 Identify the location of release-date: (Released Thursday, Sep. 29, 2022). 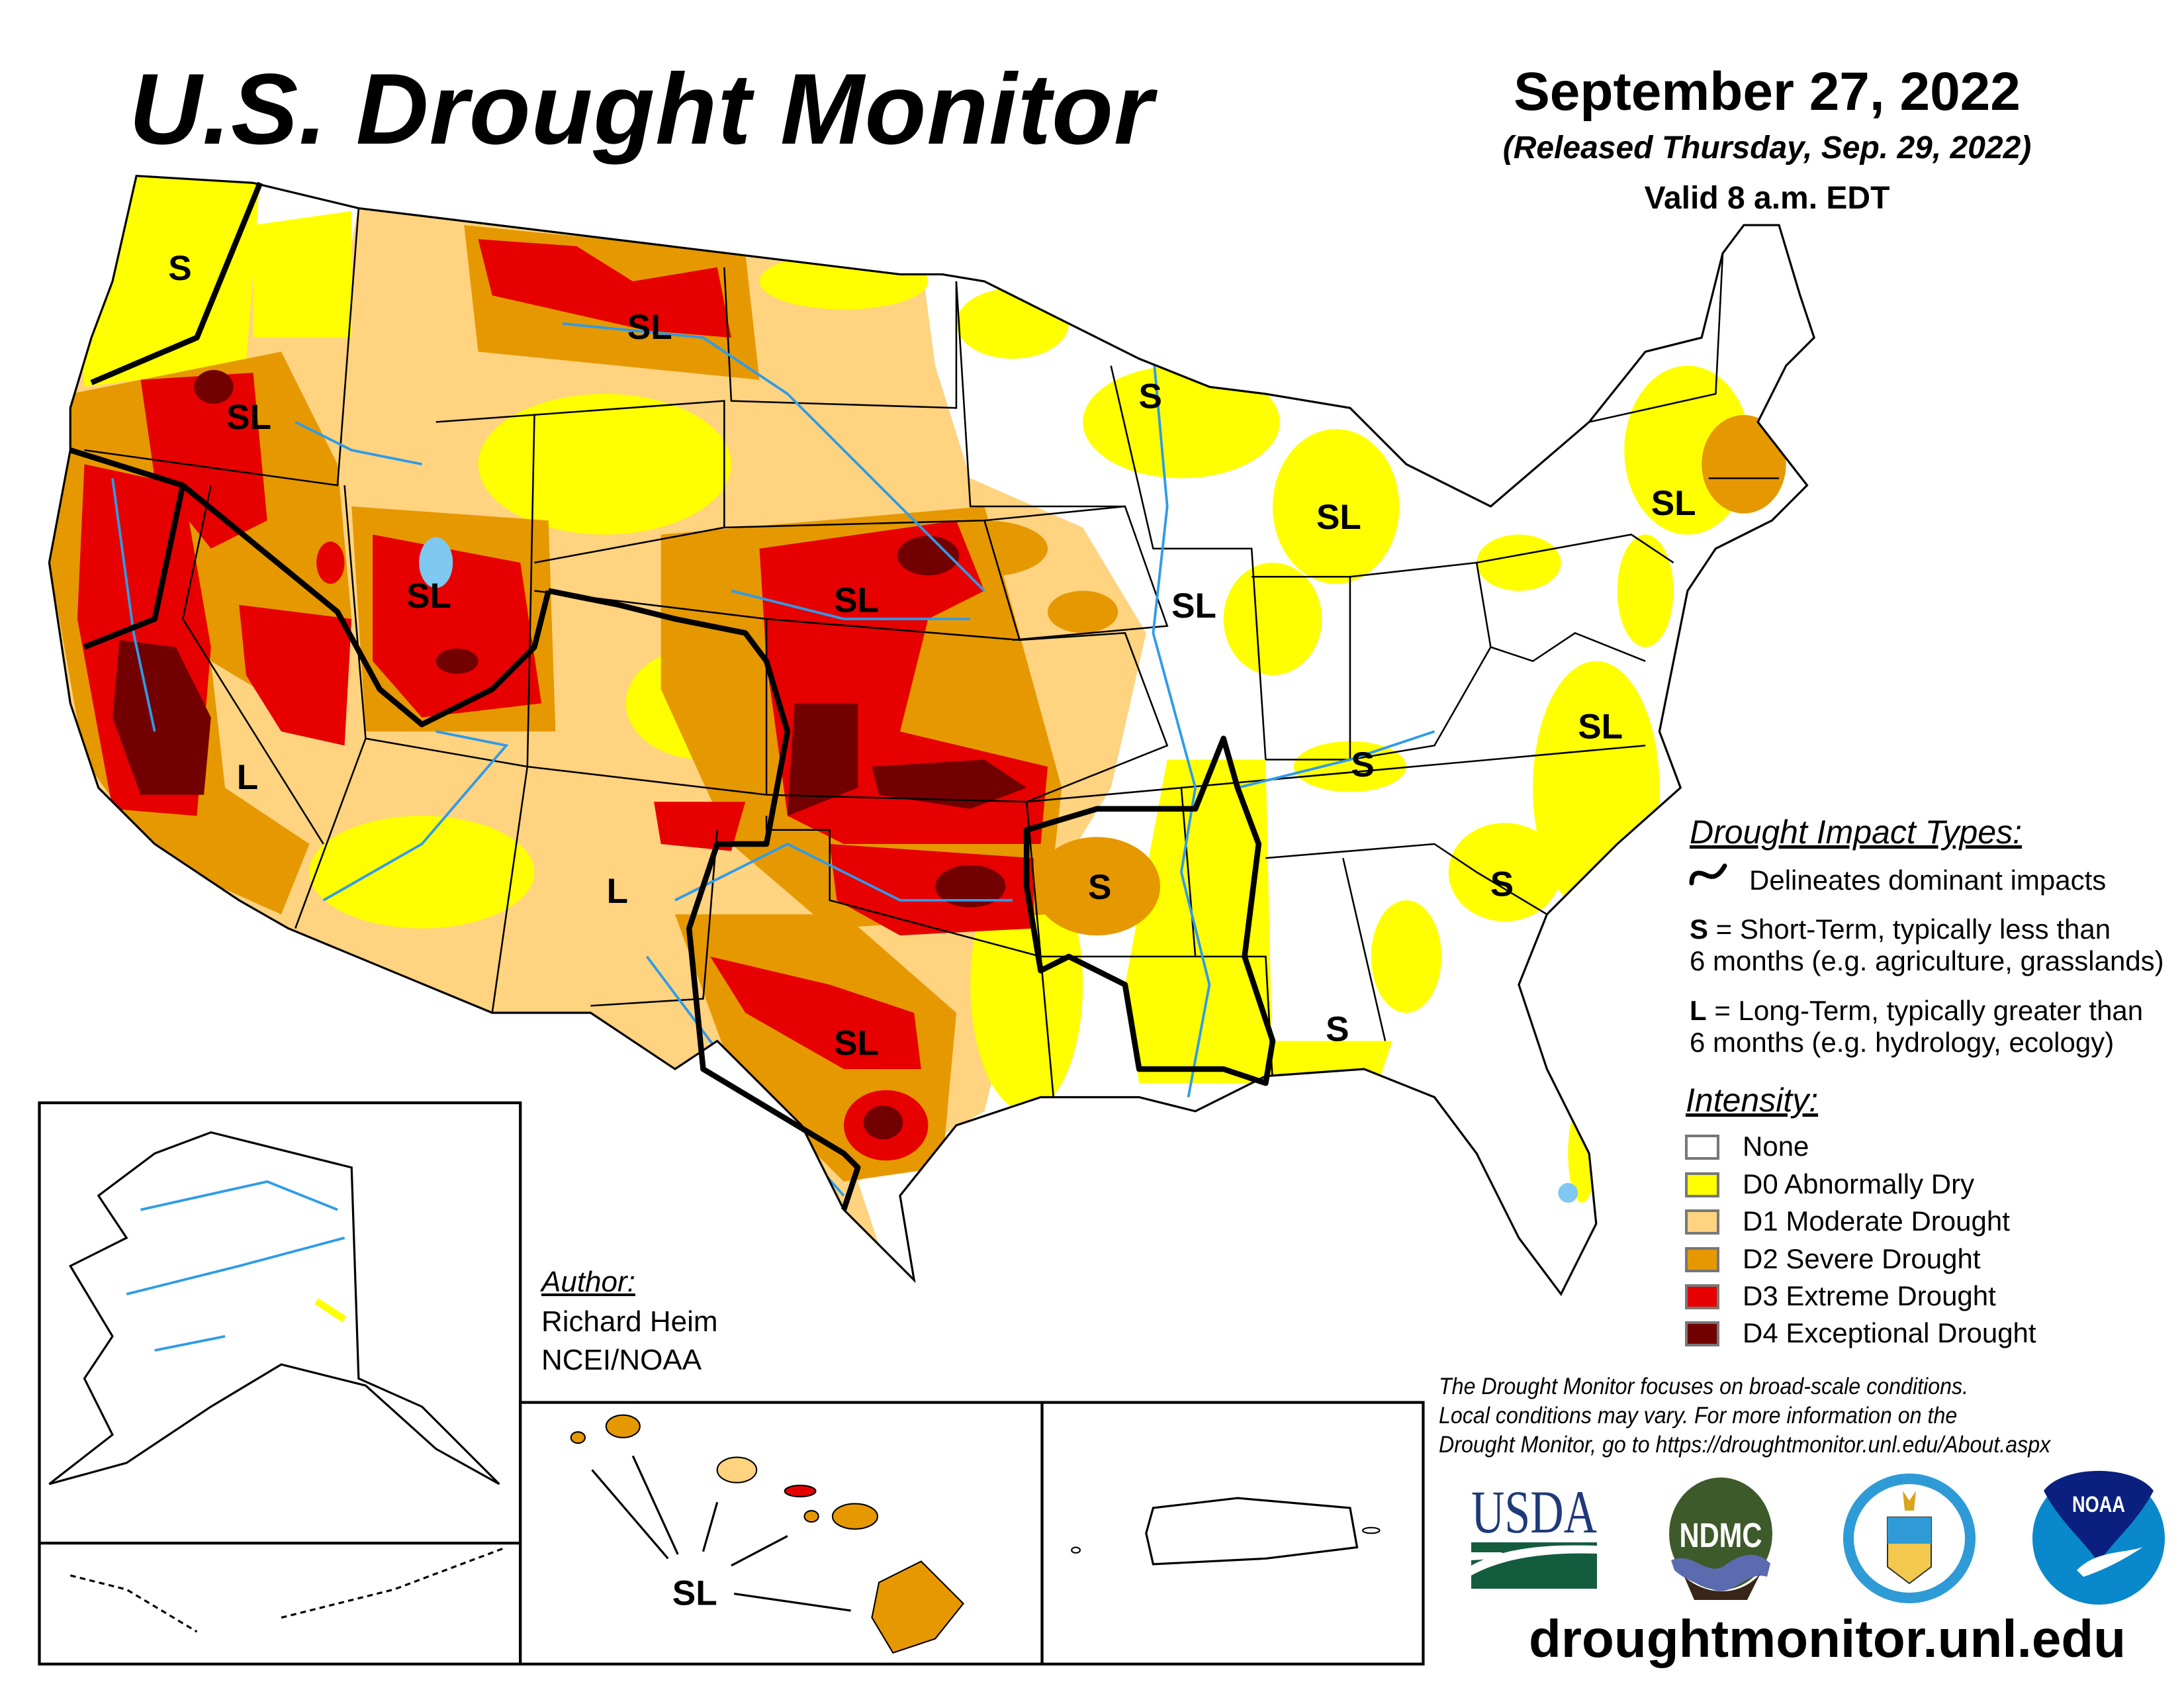
(1767, 147).